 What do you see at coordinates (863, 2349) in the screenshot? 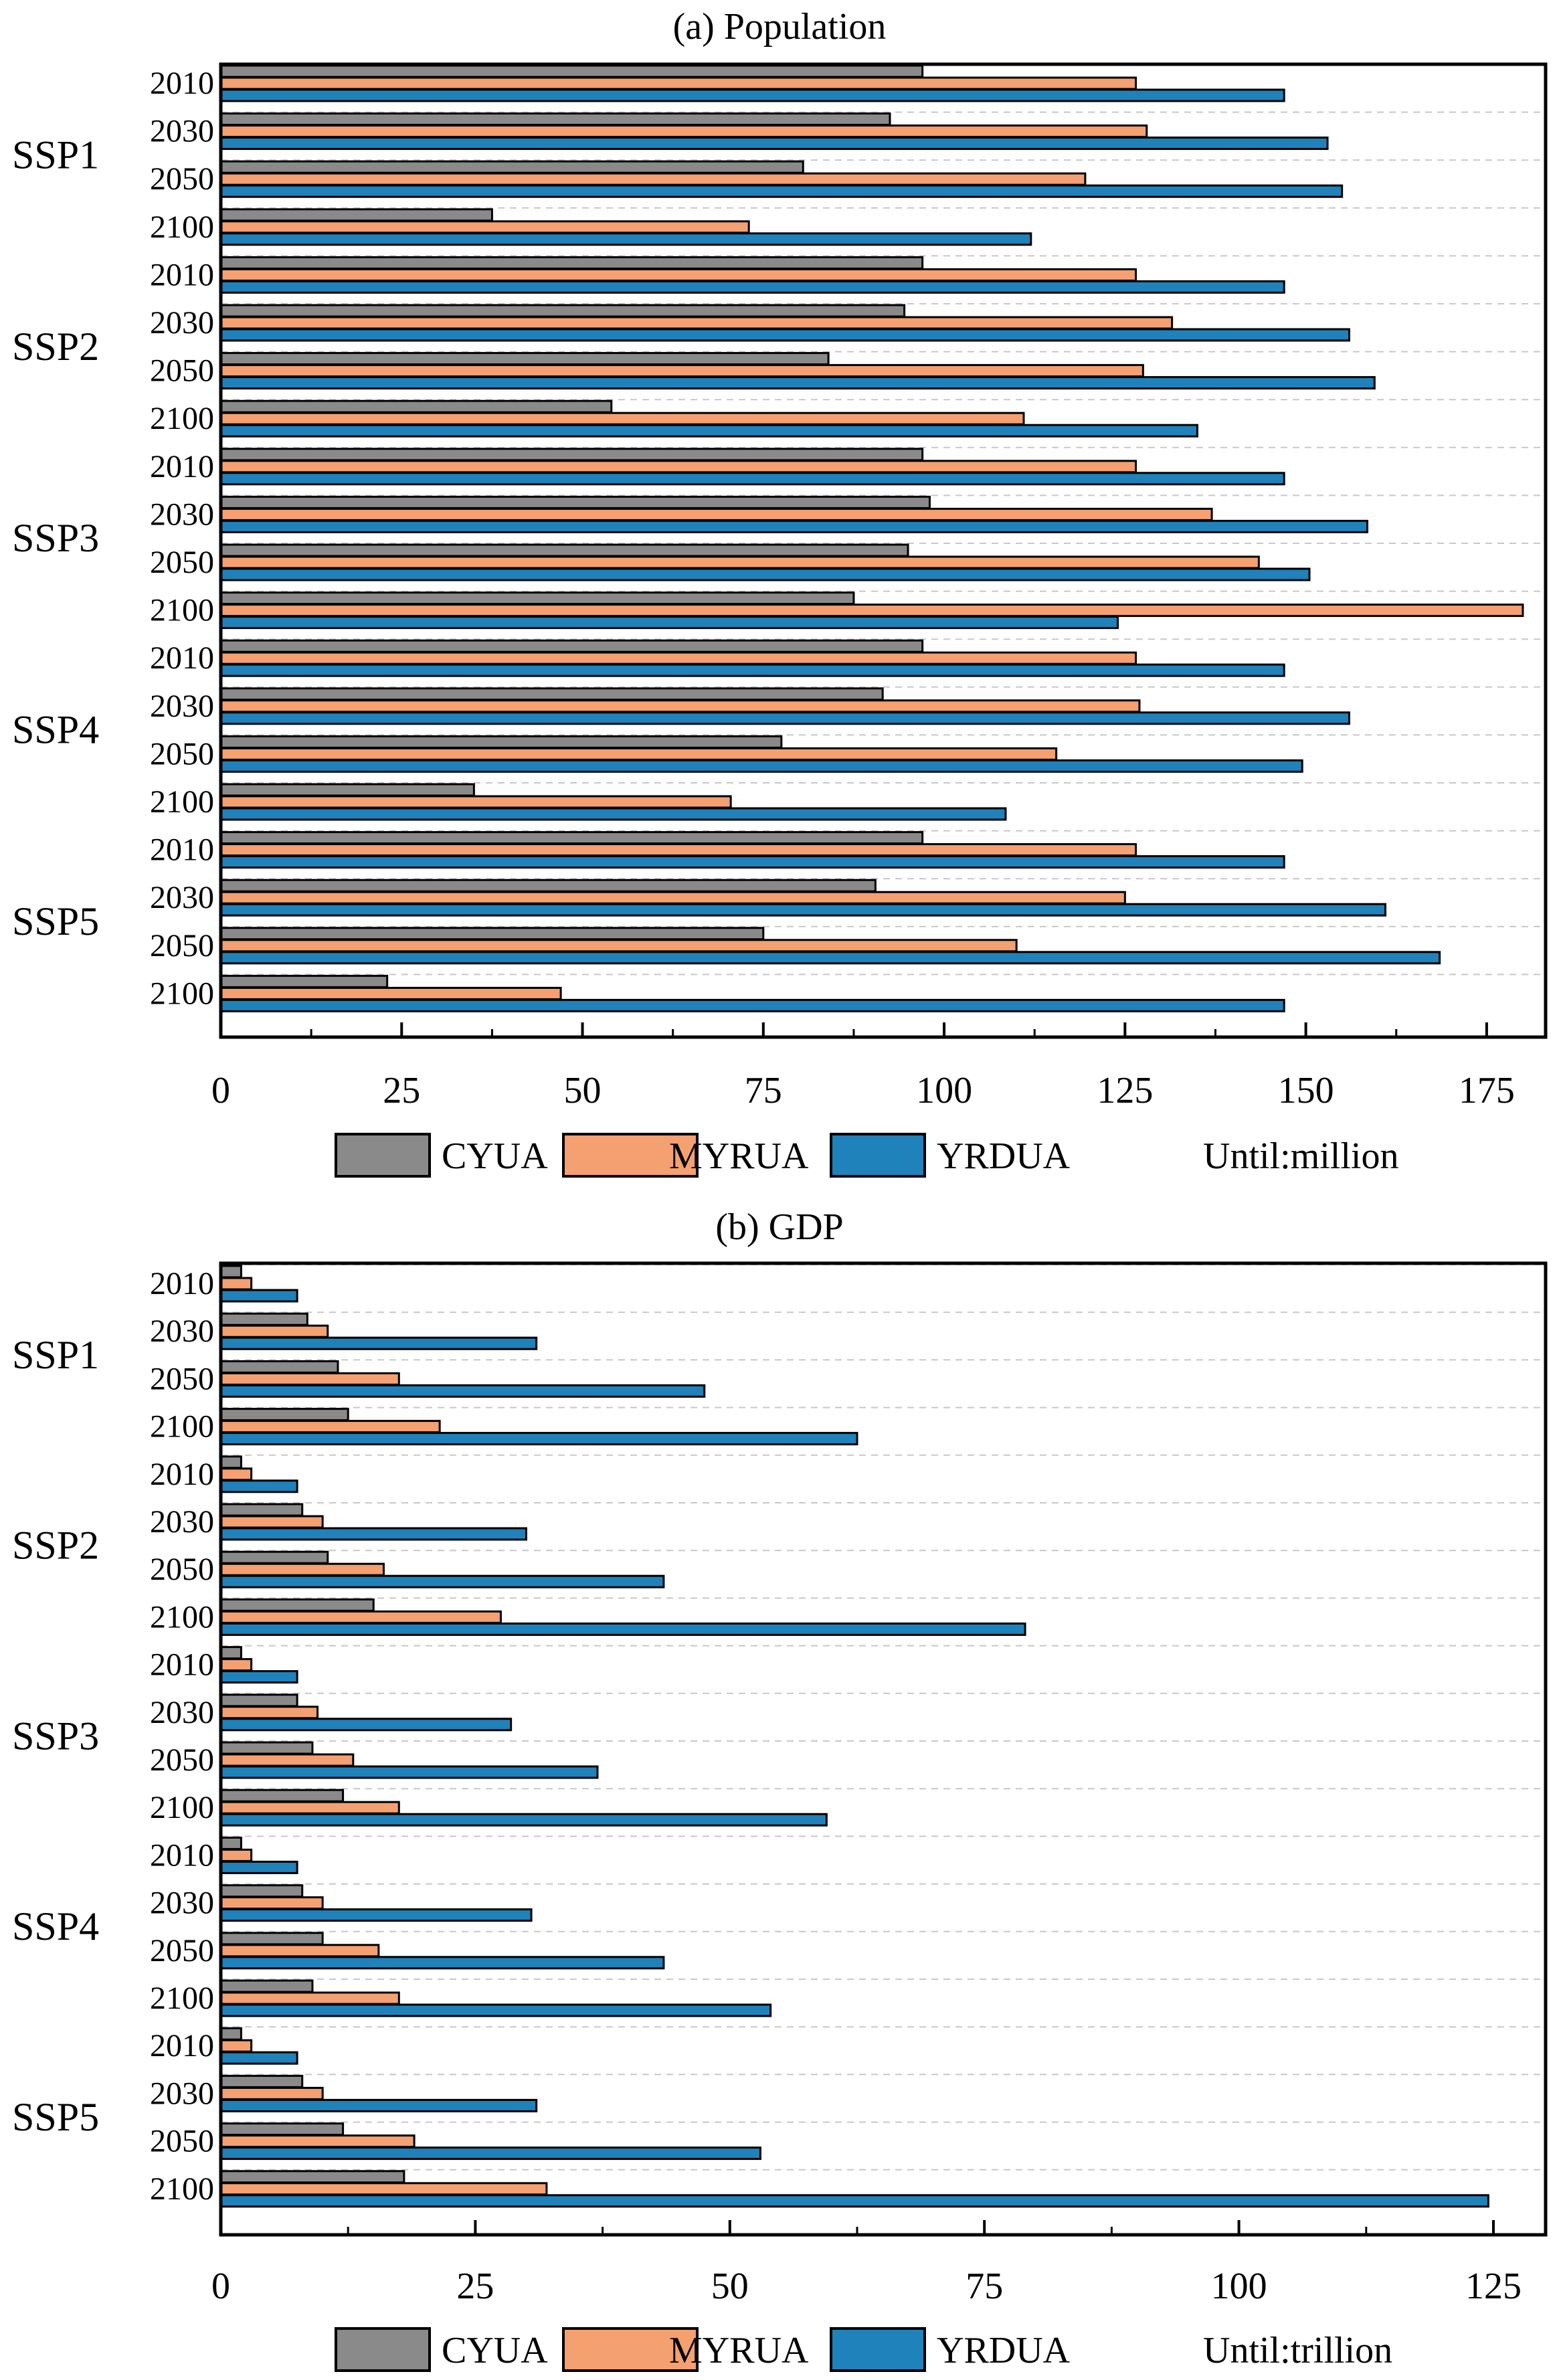
I see `gdp-legend: CYUA MYRUA YRDUA Until:trillion` at bounding box center [863, 2349].